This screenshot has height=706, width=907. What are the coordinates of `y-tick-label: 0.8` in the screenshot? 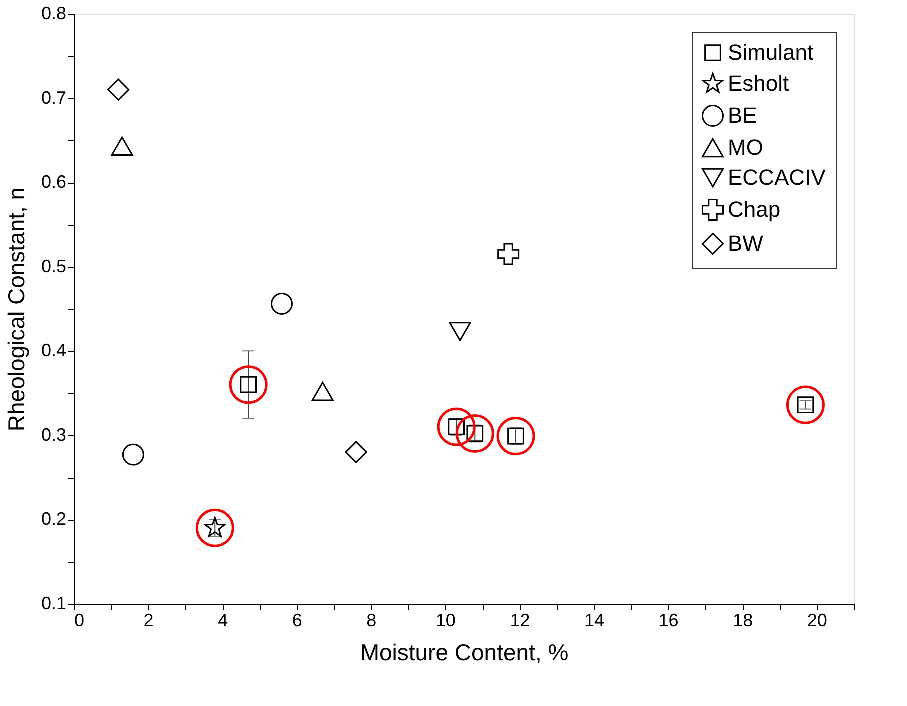 It's located at (53, 14).